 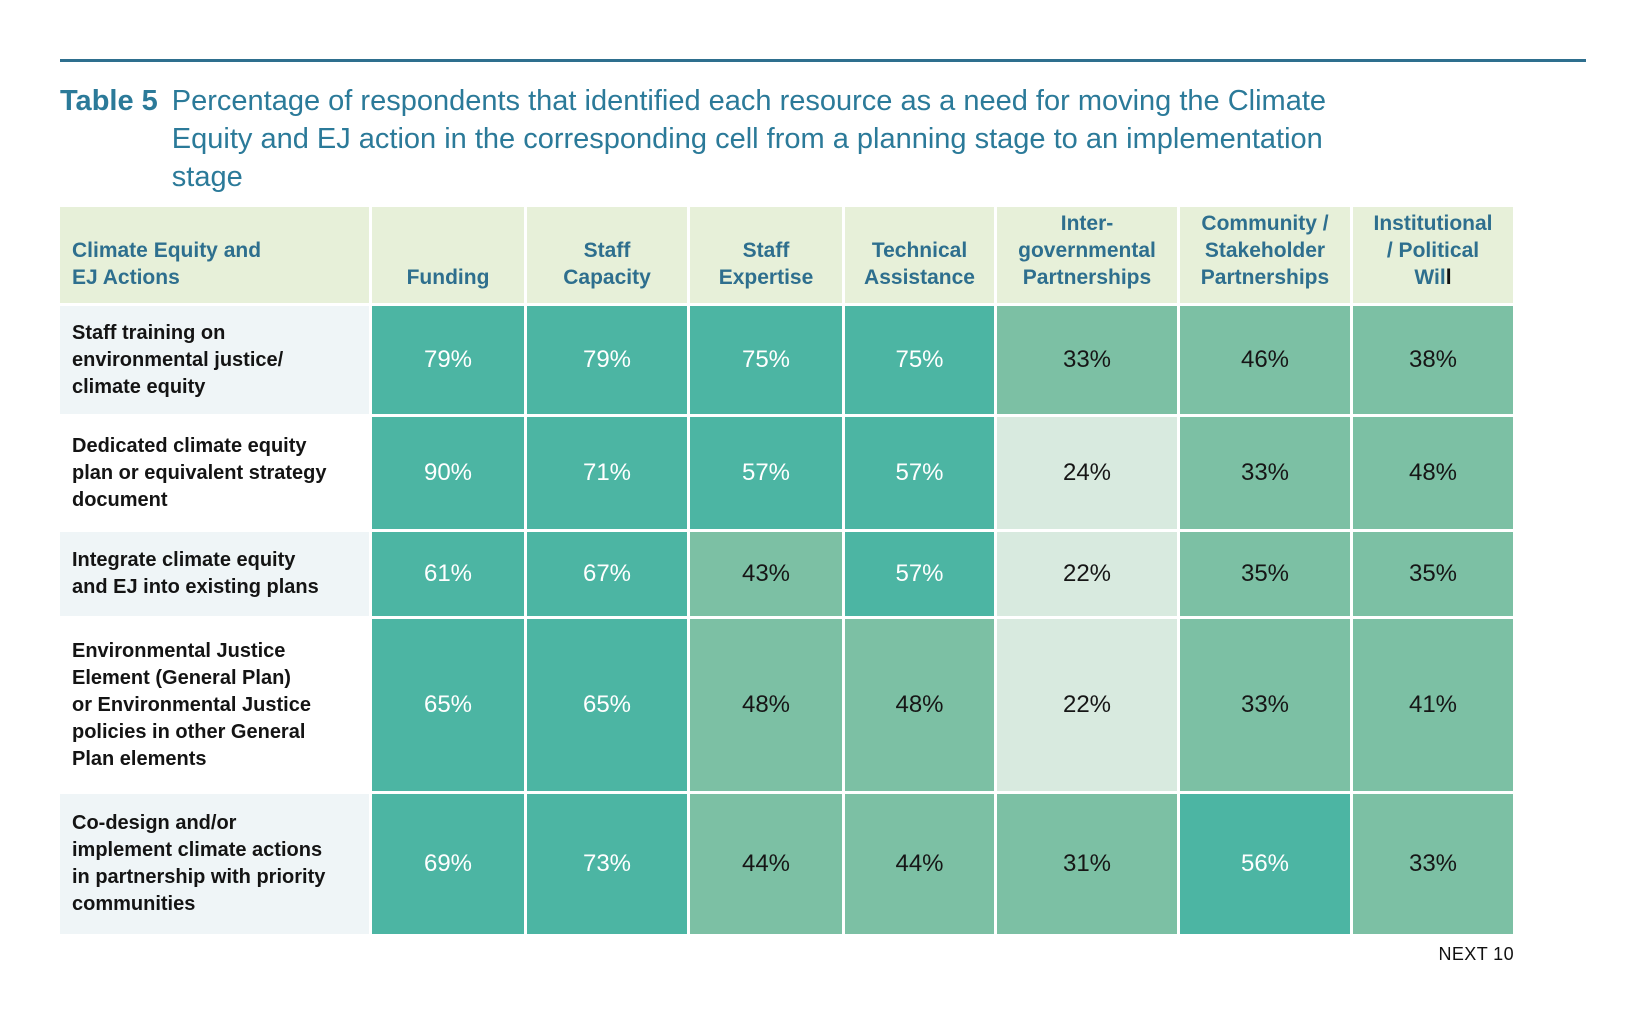 I want to click on page-number-artifact: 0, so click(x=1581, y=690).